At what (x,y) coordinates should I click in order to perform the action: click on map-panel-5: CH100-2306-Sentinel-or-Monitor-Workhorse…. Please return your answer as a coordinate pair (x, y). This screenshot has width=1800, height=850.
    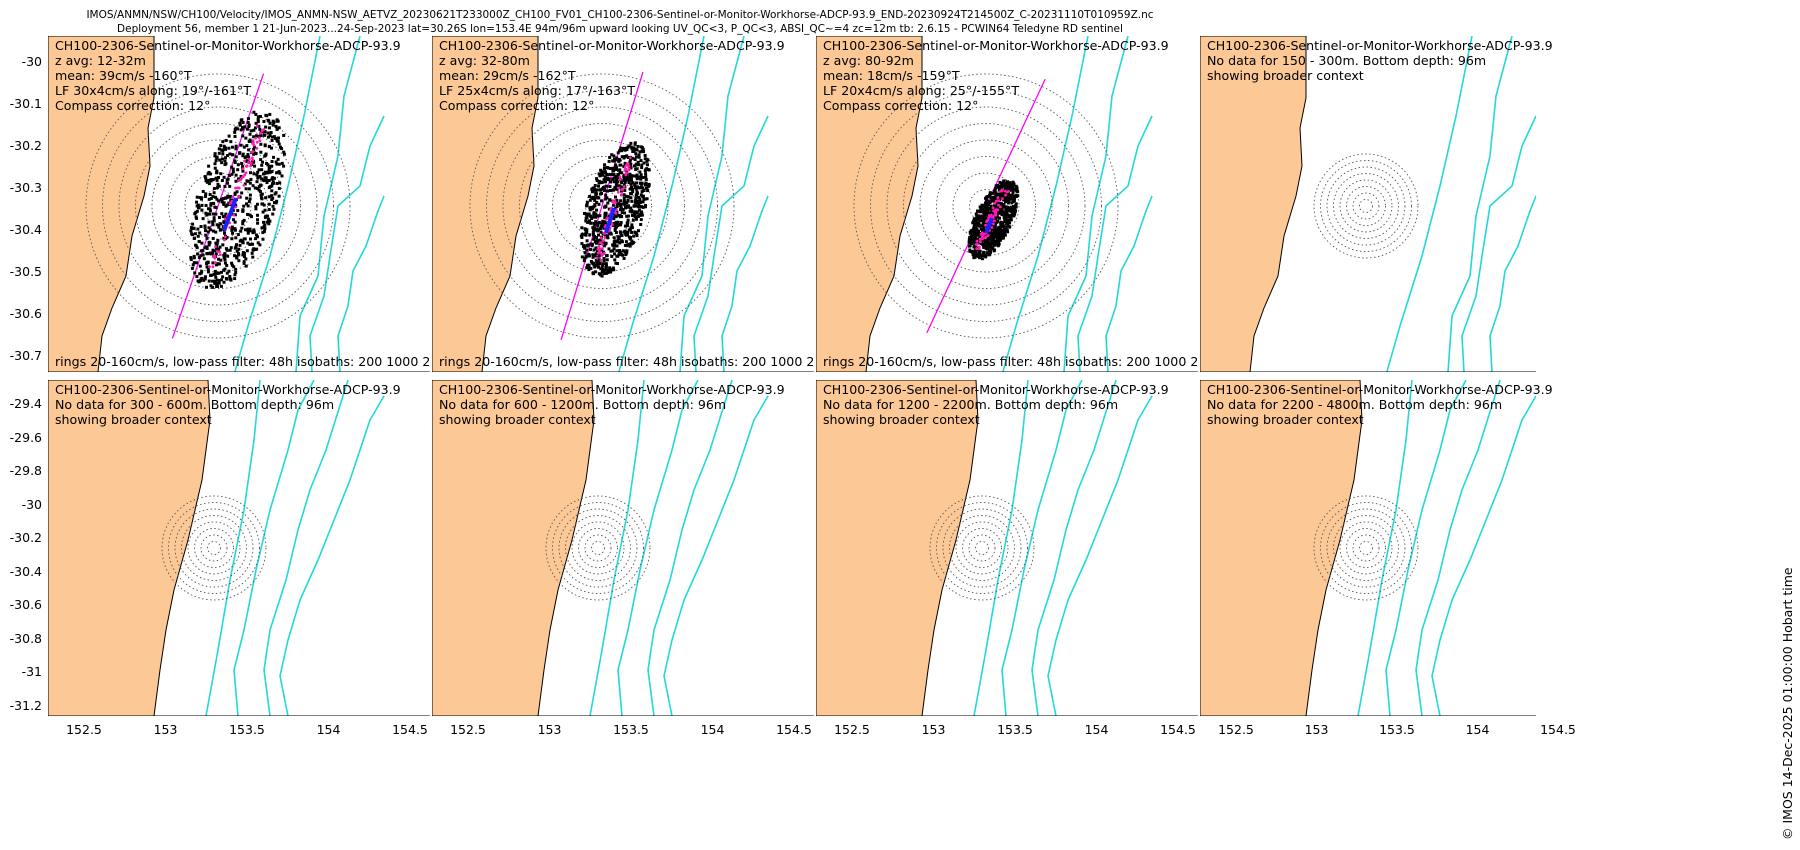
    Looking at the image, I should click on (239, 548).